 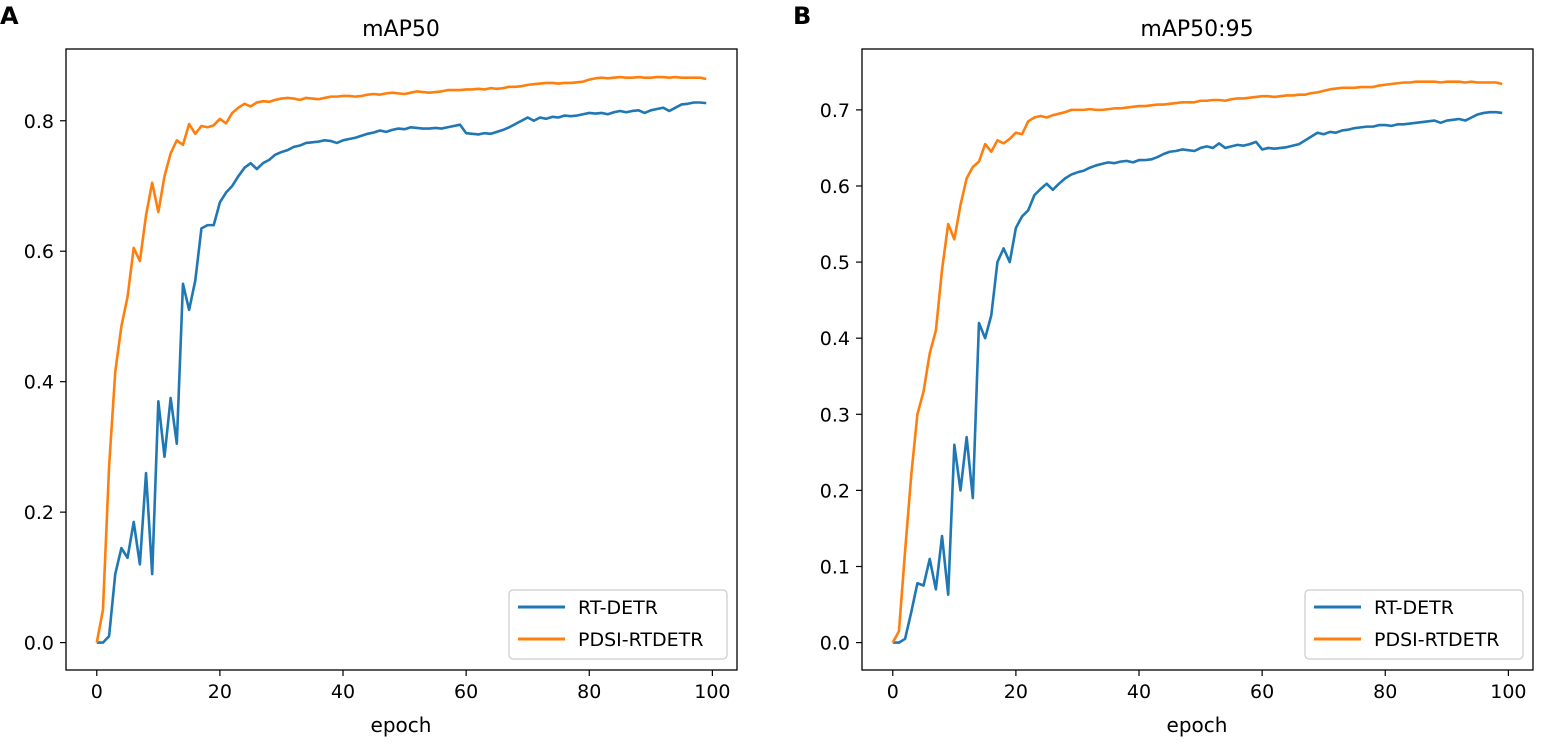 I want to click on x-axis-label-a: epoch, so click(x=401, y=725).